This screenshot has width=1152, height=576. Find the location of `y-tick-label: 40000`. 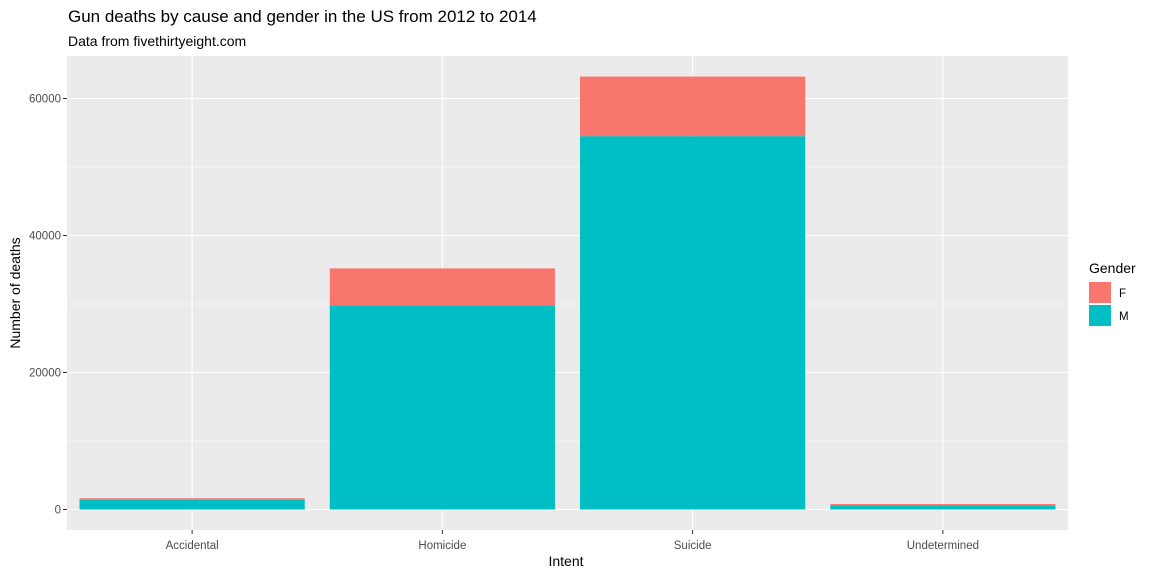

y-tick-label: 40000 is located at coordinates (45, 237).